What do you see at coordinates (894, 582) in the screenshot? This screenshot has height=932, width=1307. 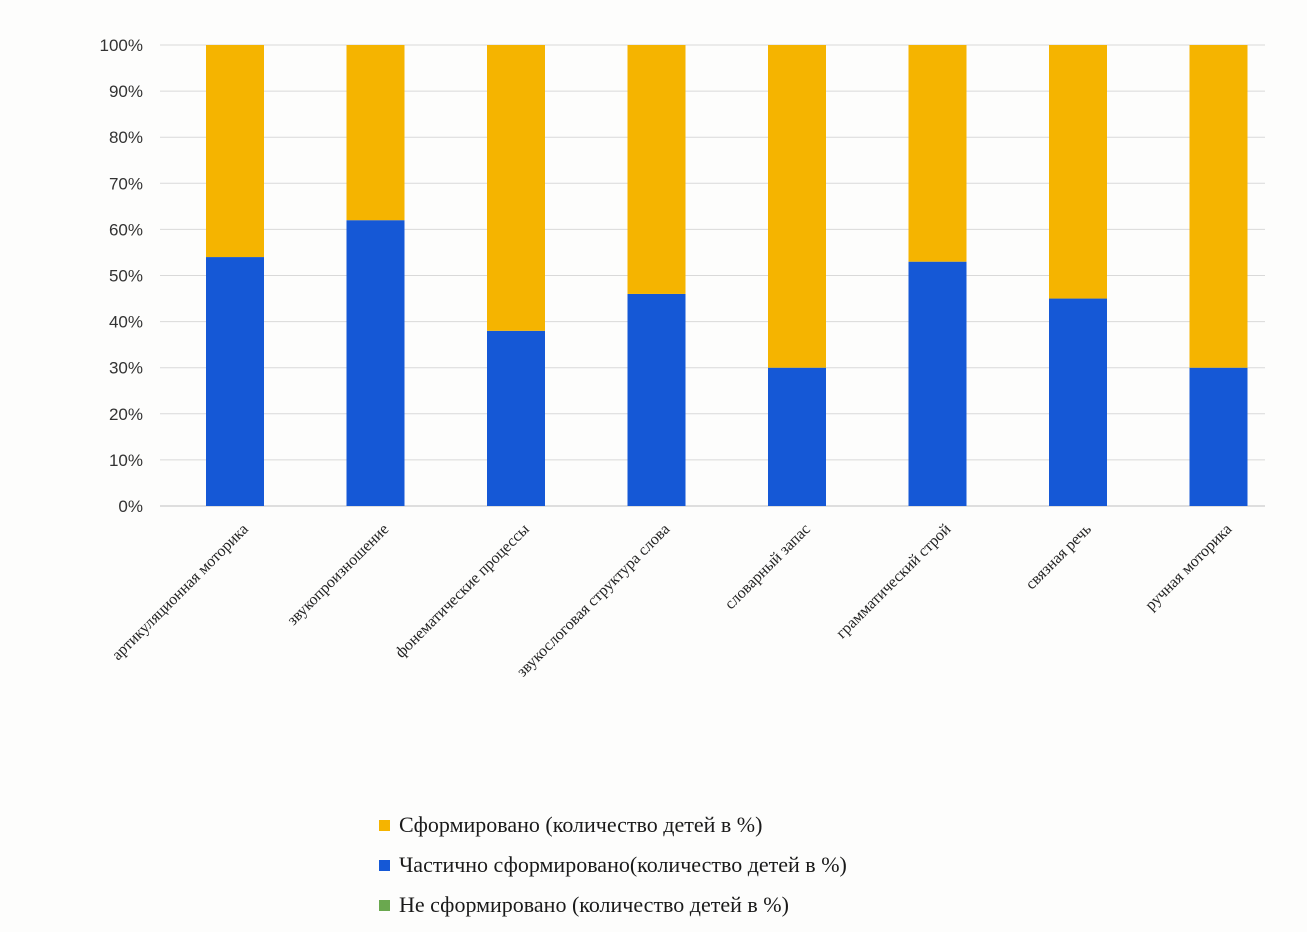 I see `x-tick-label: грамматический строй` at bounding box center [894, 582].